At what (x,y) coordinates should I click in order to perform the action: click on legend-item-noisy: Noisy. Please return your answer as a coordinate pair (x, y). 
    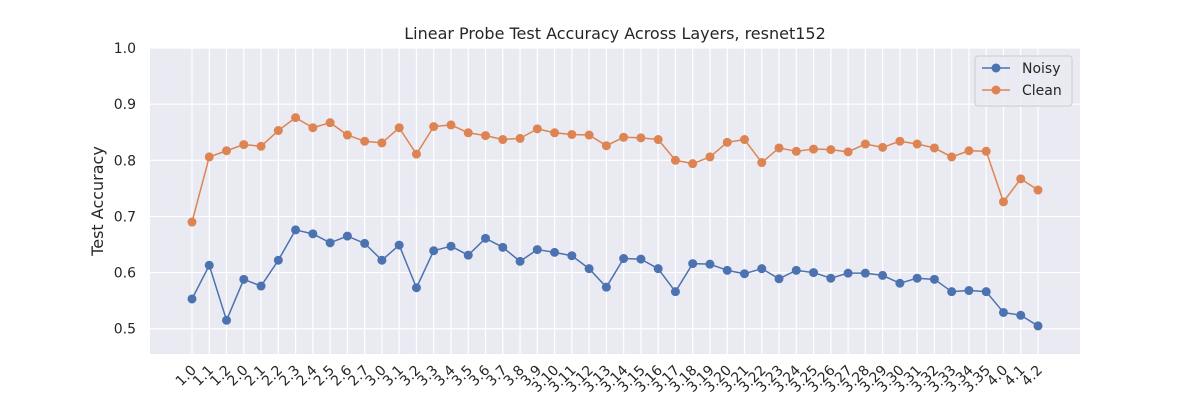
    Looking at the image, I should click on (1021, 69).